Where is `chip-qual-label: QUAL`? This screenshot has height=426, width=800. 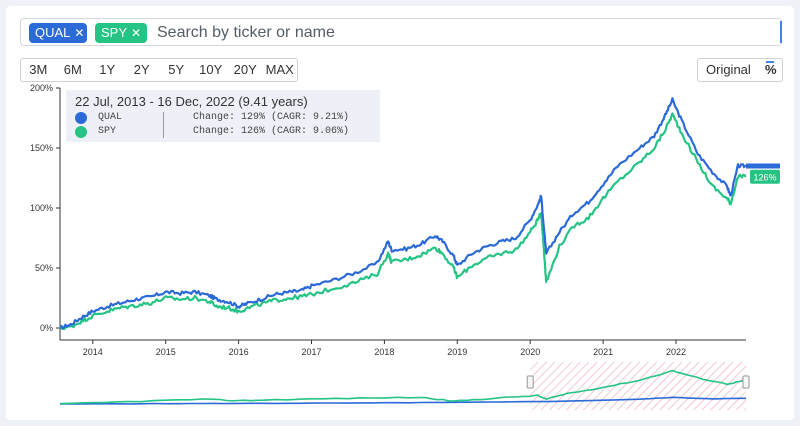 chip-qual-label: QUAL is located at coordinates (53, 32).